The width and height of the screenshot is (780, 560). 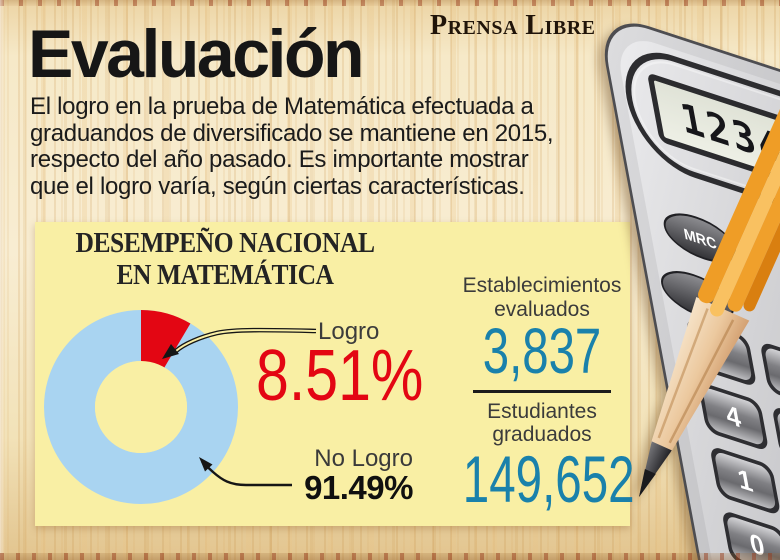 I want to click on wood-edge-bottom, so click(x=390, y=556).